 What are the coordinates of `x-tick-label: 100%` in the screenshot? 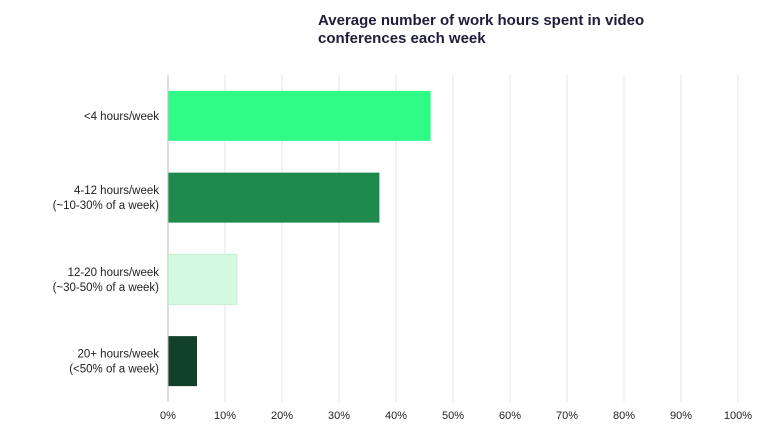 It's located at (738, 416).